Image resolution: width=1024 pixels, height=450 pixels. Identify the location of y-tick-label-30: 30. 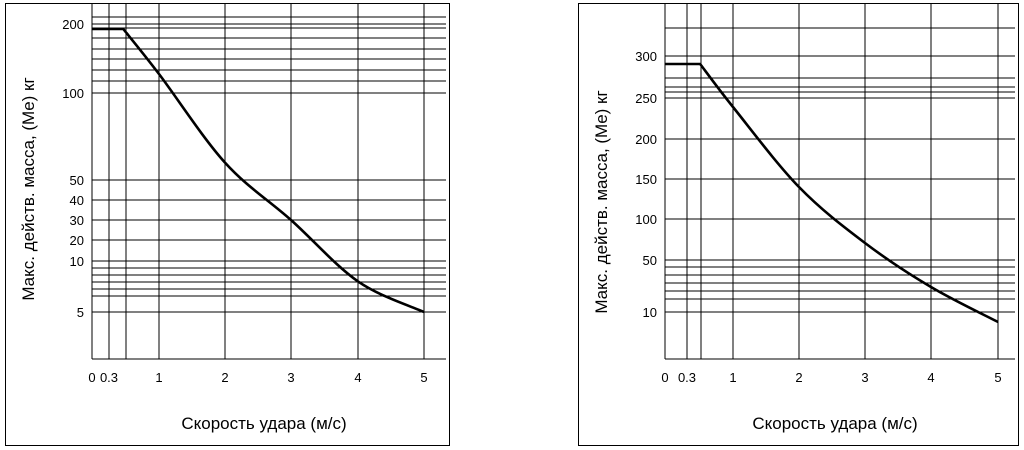
(77, 220).